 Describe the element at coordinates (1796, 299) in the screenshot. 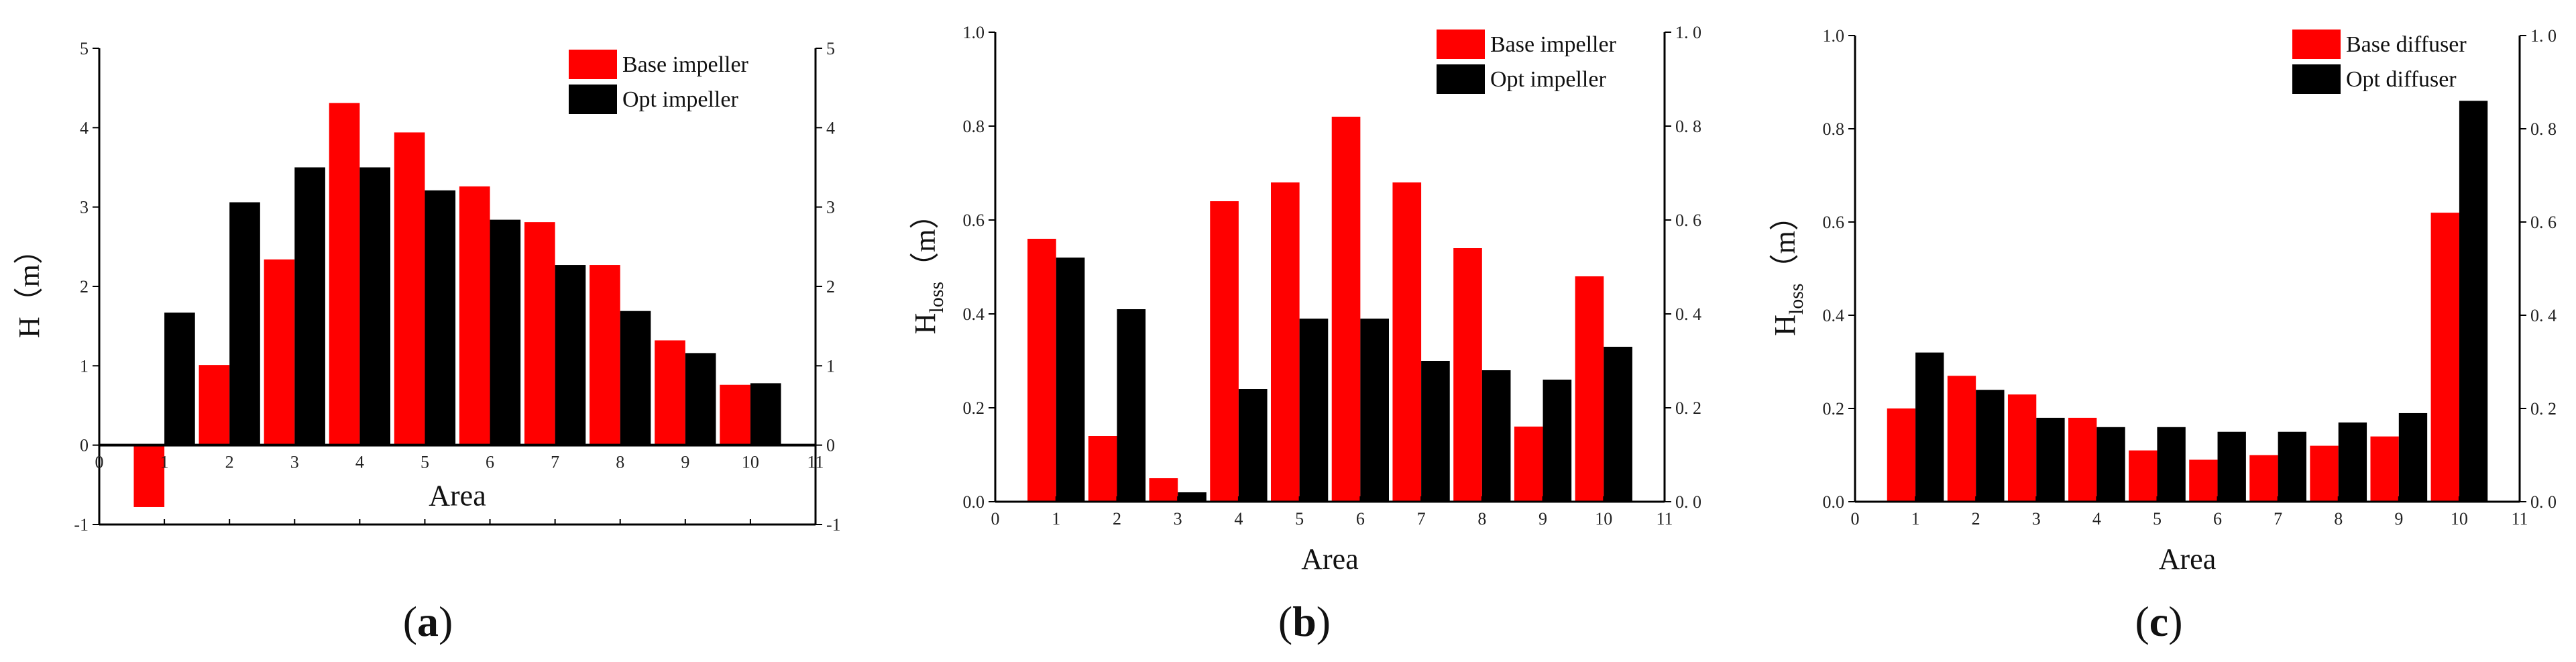

I see `y-axis-label-subscript: loss` at that location.